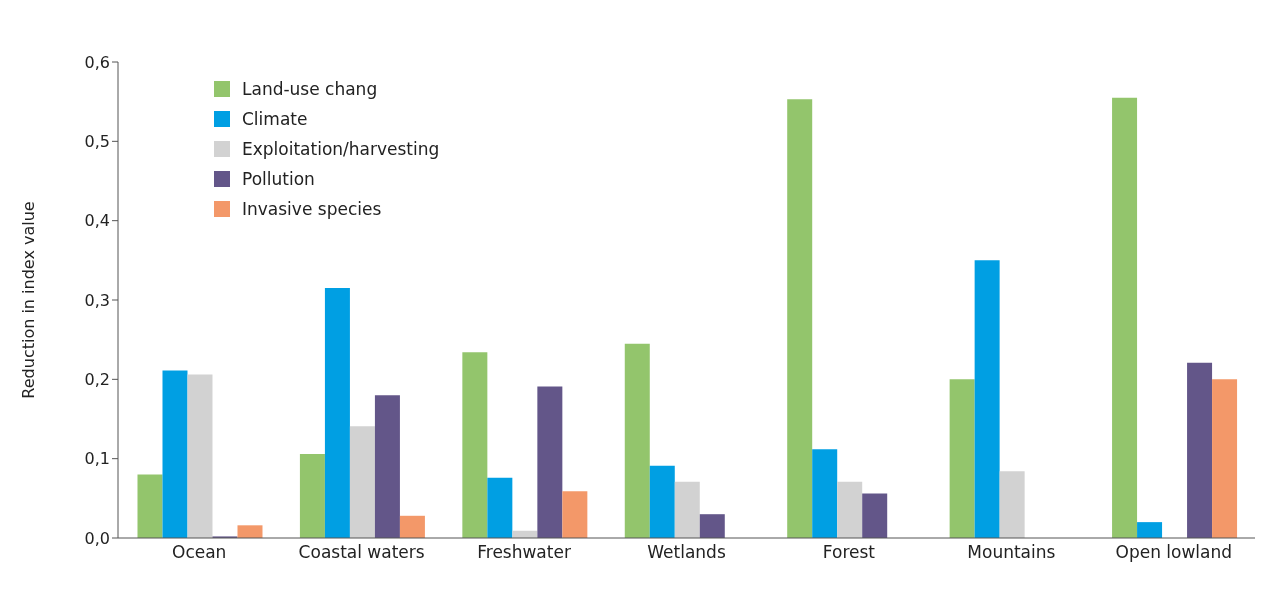 The width and height of the screenshot is (1273, 607). I want to click on legend-label: Climate, so click(275, 119).